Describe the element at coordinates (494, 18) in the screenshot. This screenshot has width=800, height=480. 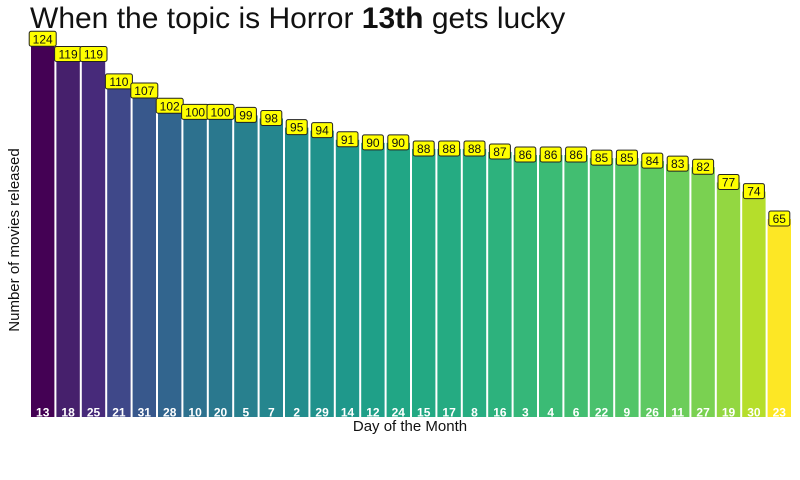
I see `title-suffix: gets lucky` at that location.